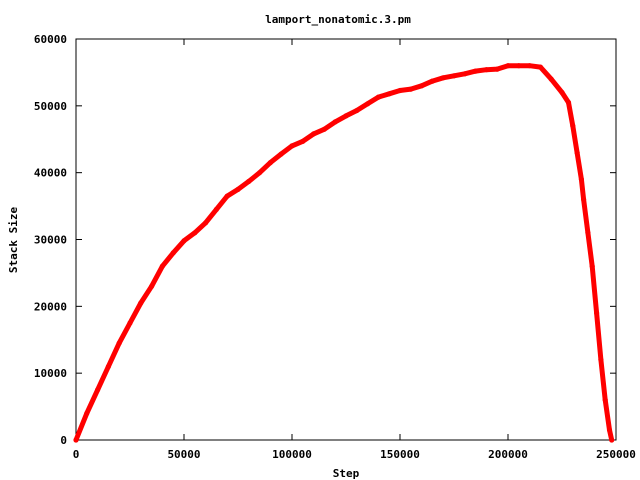 The image size is (640, 480). I want to click on y-tick-label: 40000, so click(50, 173).